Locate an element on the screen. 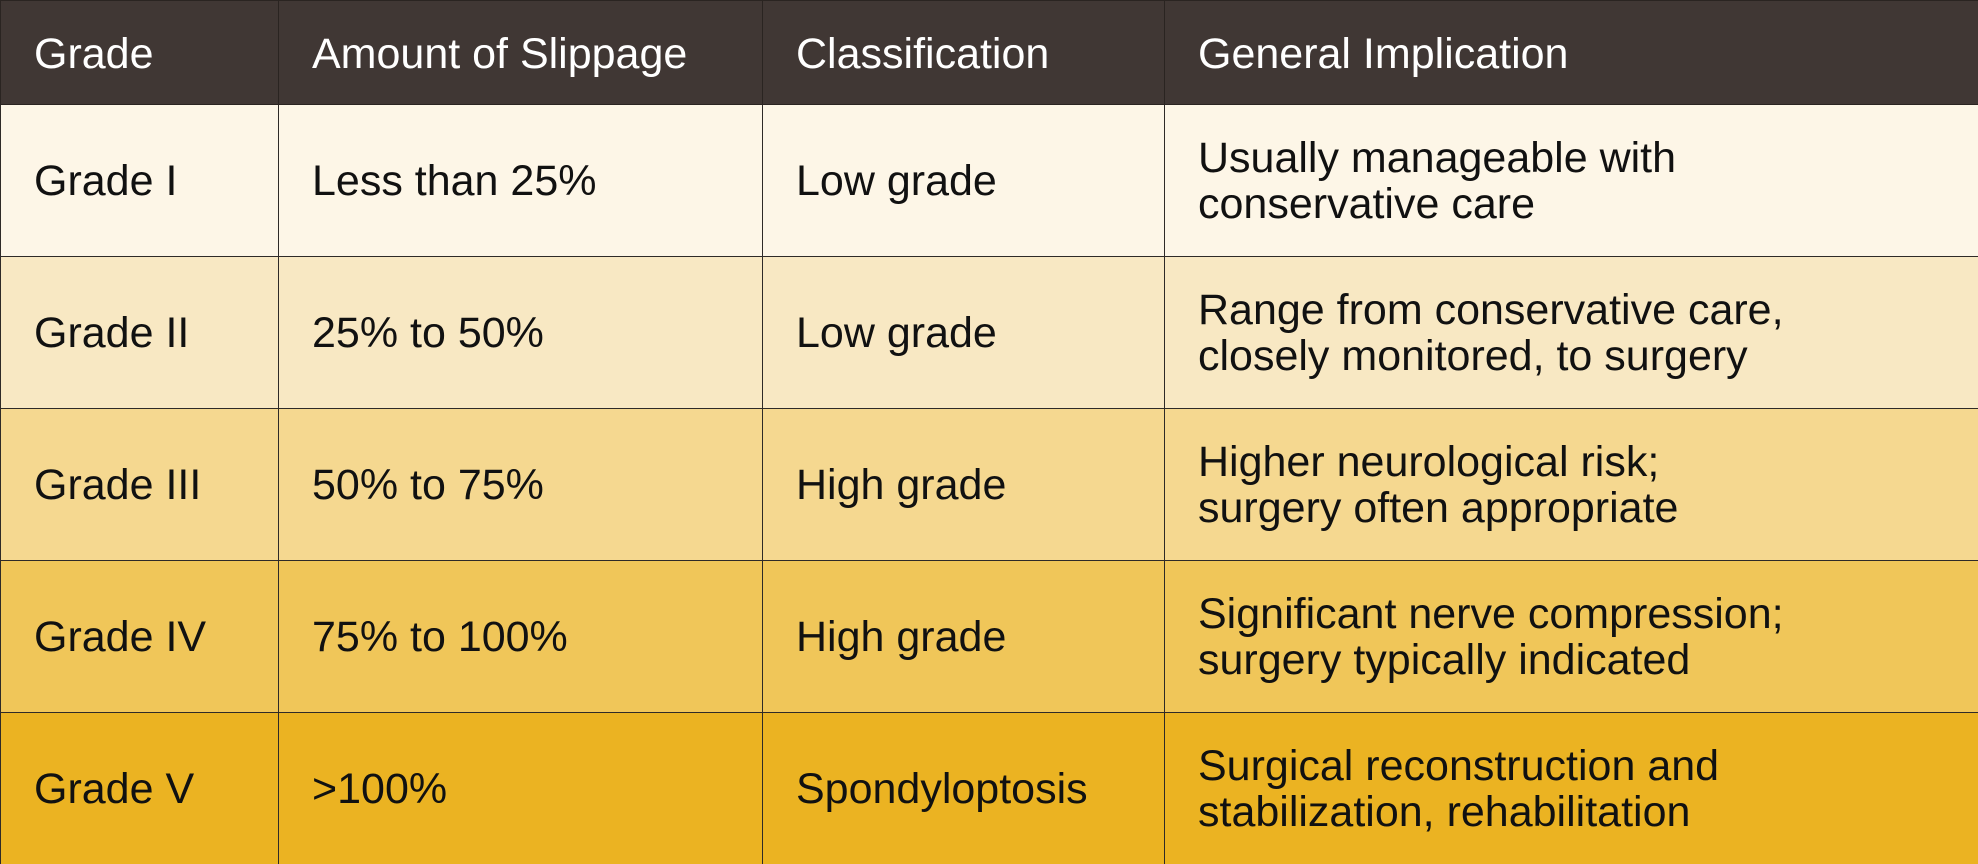  implication-line-1: Usually manageable with is located at coordinates (1437, 157).